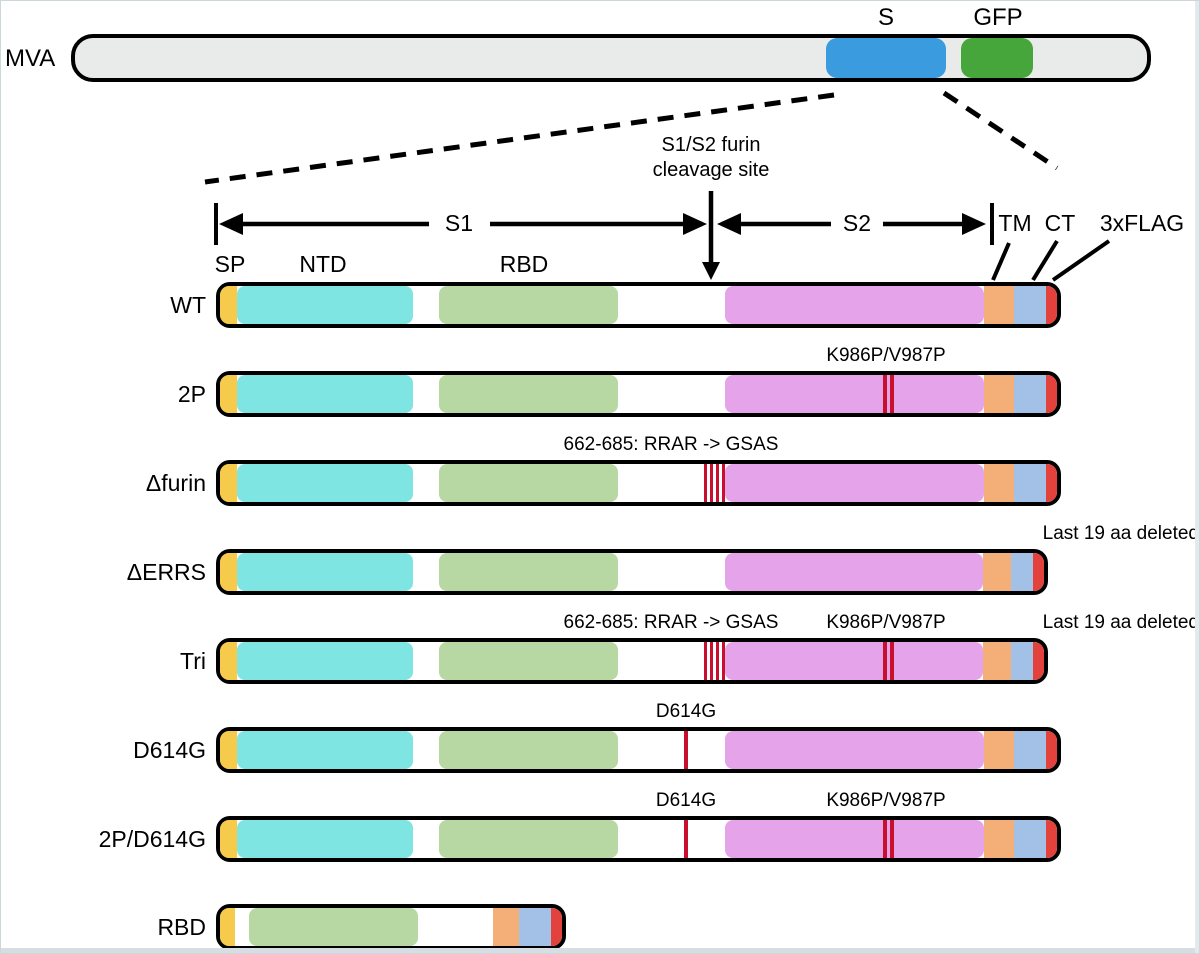 The image size is (1200, 954). I want to click on mva-genome-bar, so click(611, 58).